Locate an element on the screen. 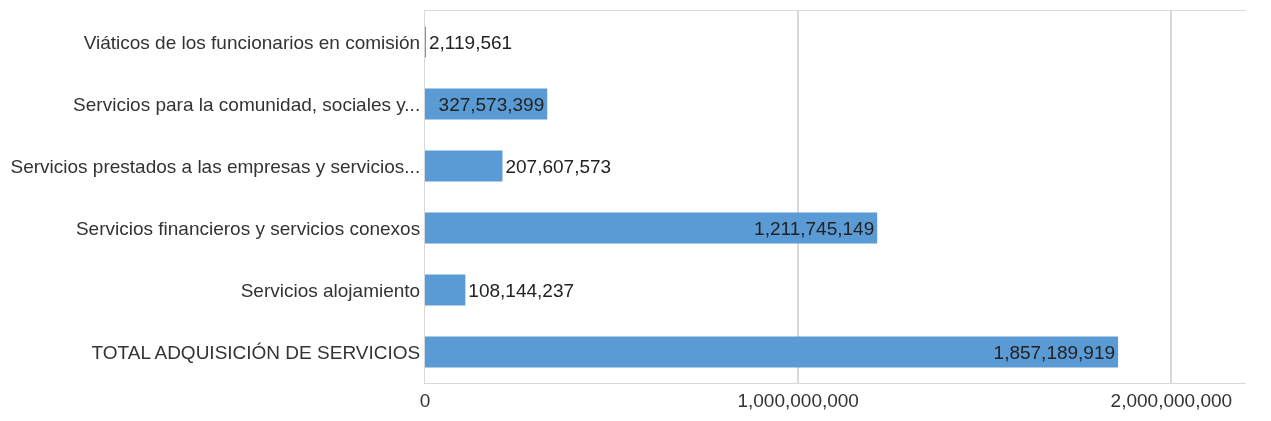  data-label: 108,144,237 is located at coordinates (521, 290).